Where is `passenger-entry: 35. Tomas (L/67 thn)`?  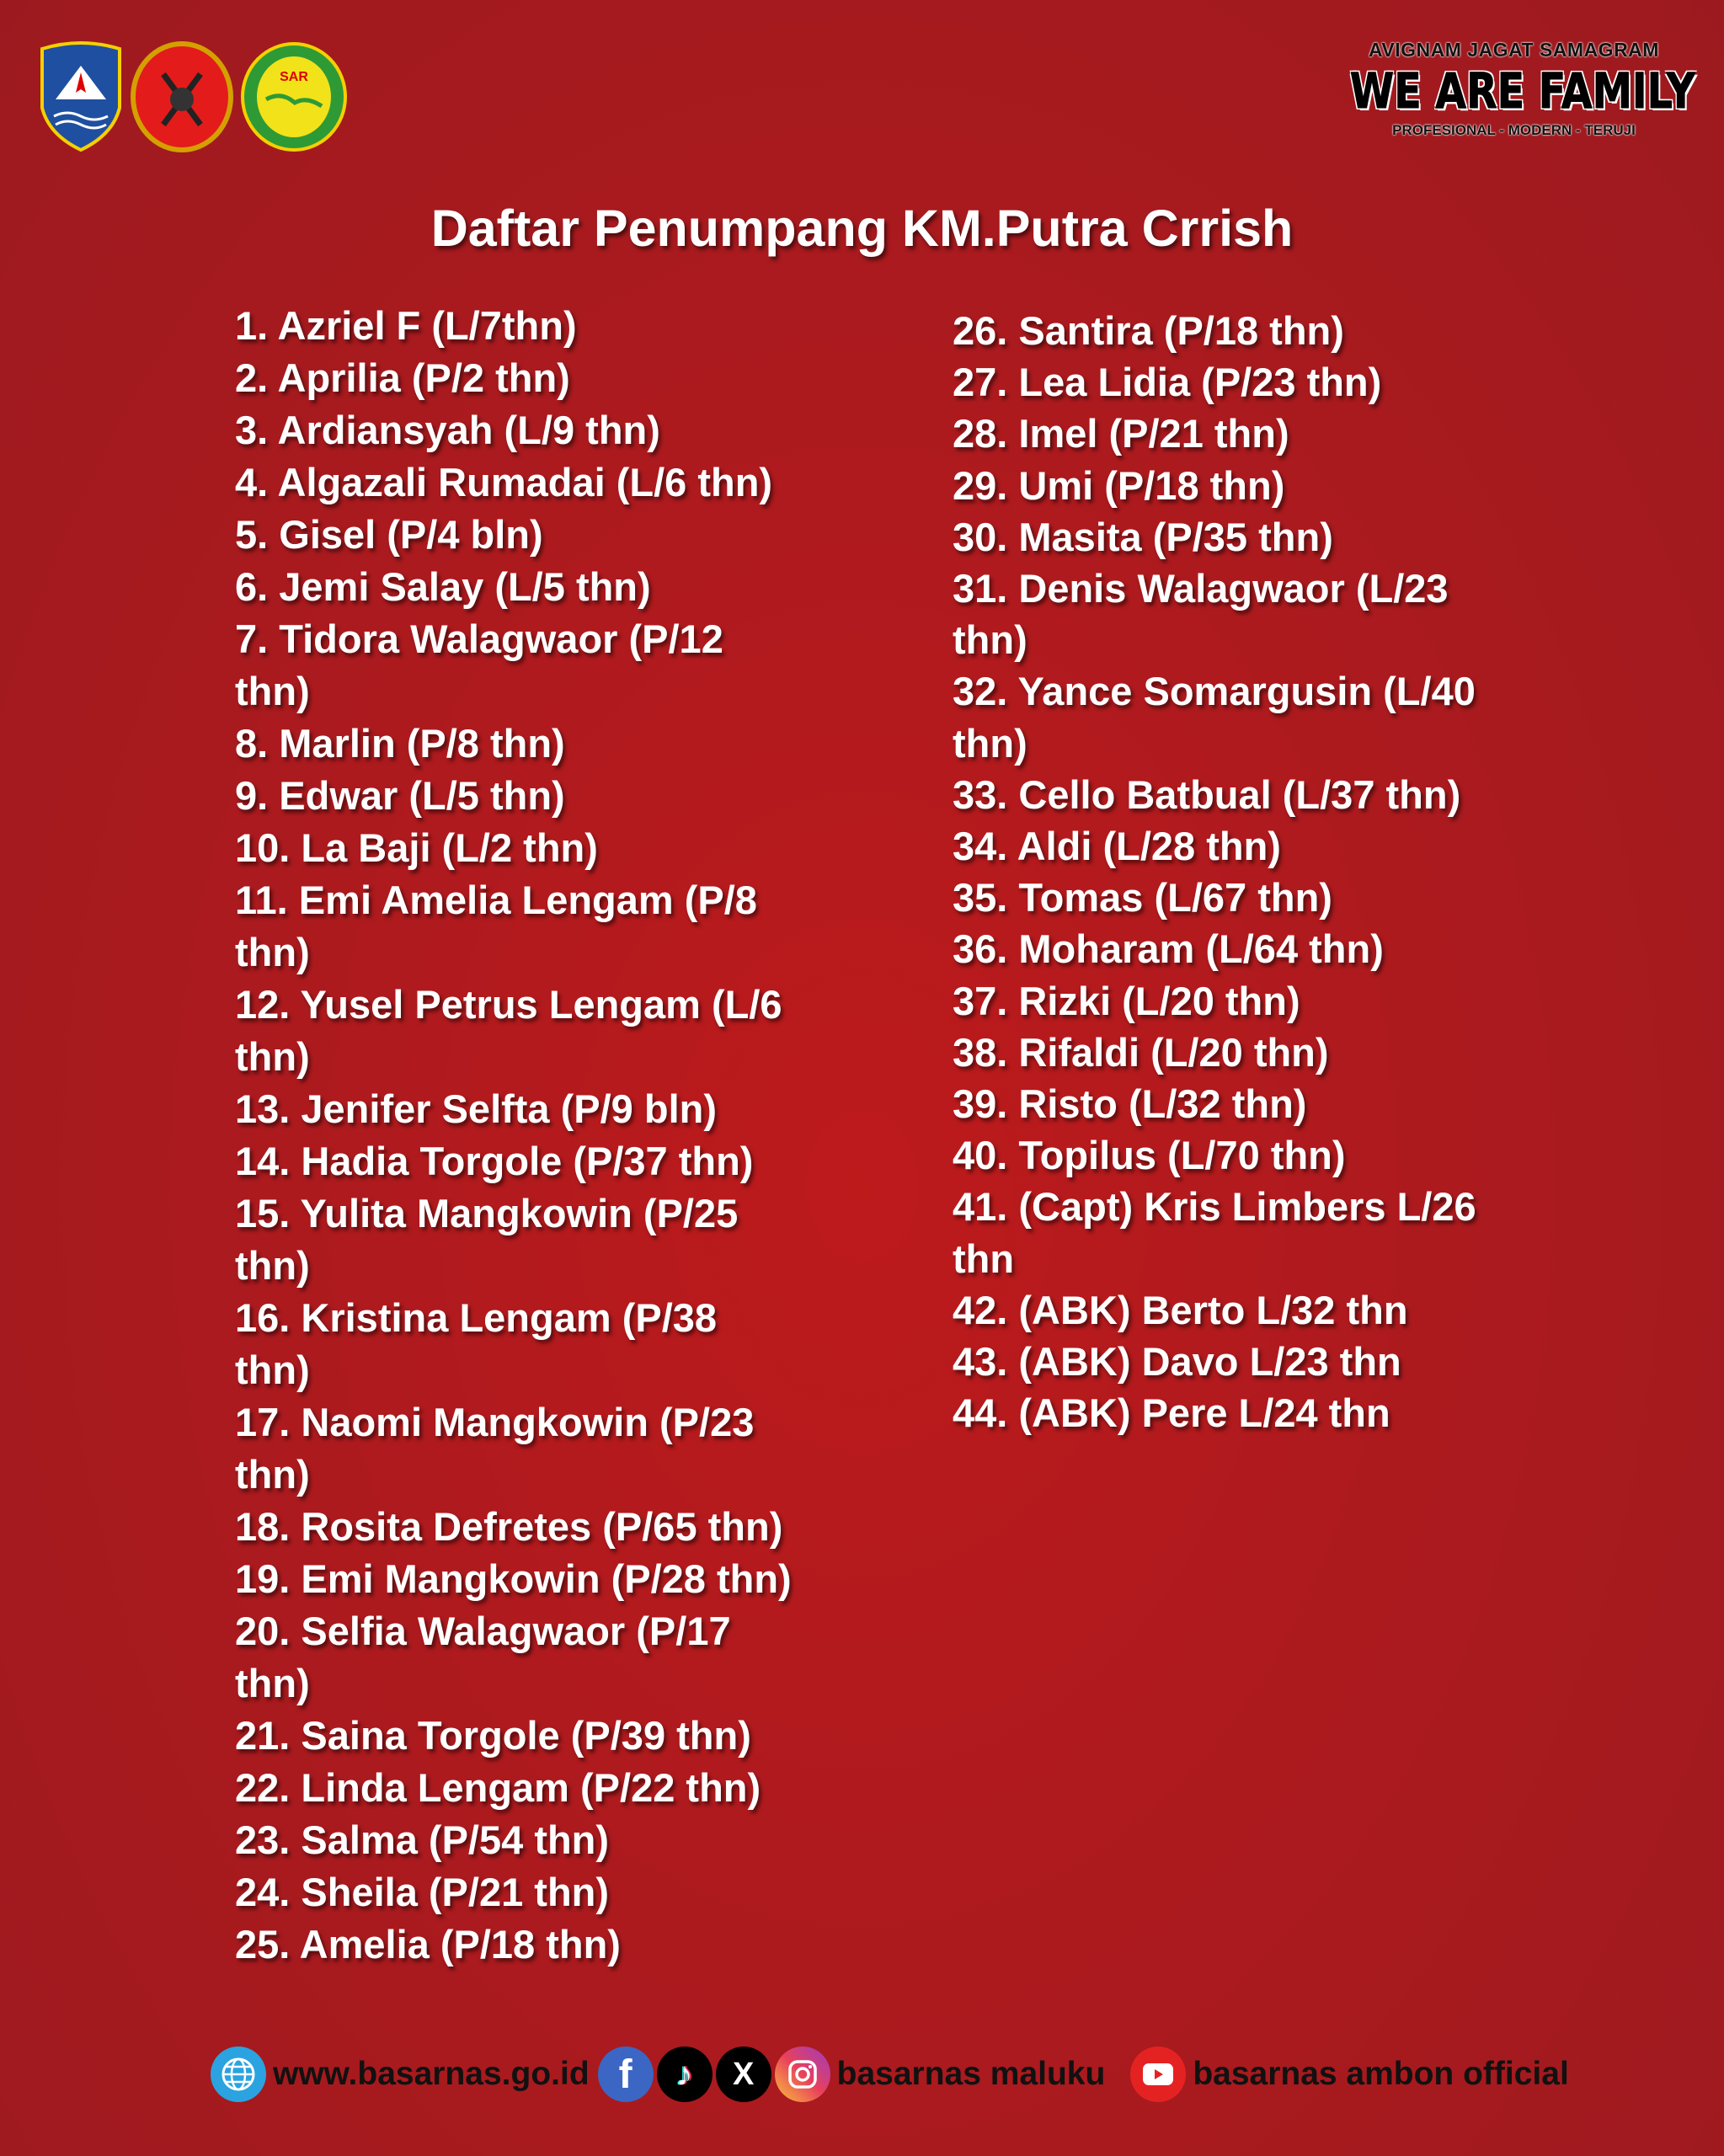
passenger-entry: 35. Tomas (L/67 thn) is located at coordinates (1142, 898).